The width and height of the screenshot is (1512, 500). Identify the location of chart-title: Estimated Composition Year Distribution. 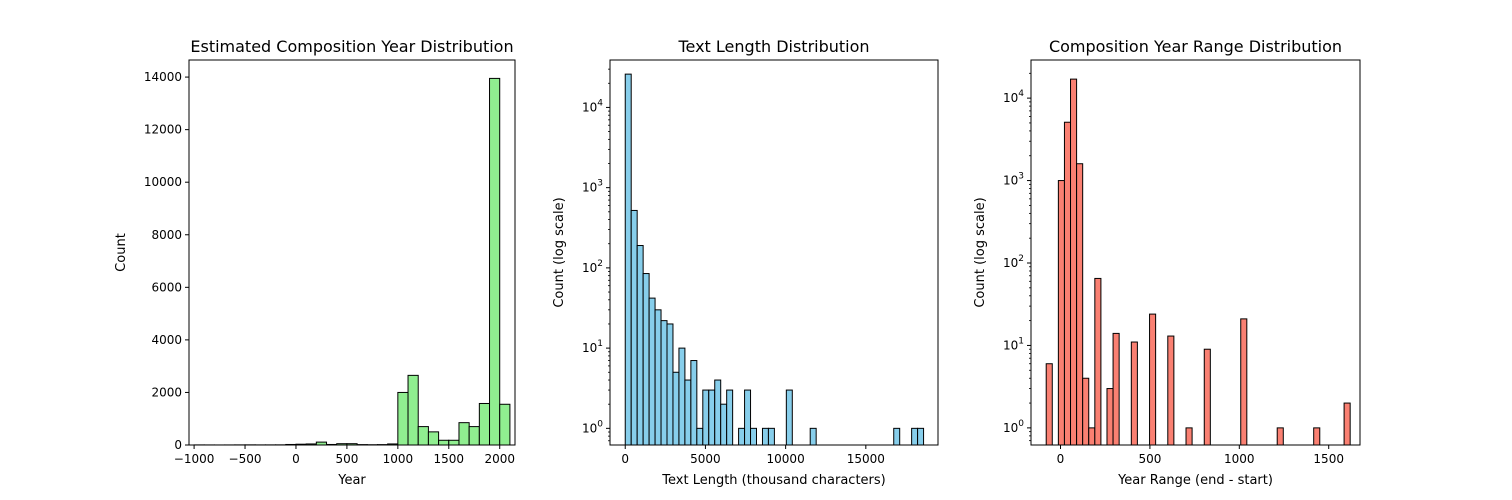
(351, 46).